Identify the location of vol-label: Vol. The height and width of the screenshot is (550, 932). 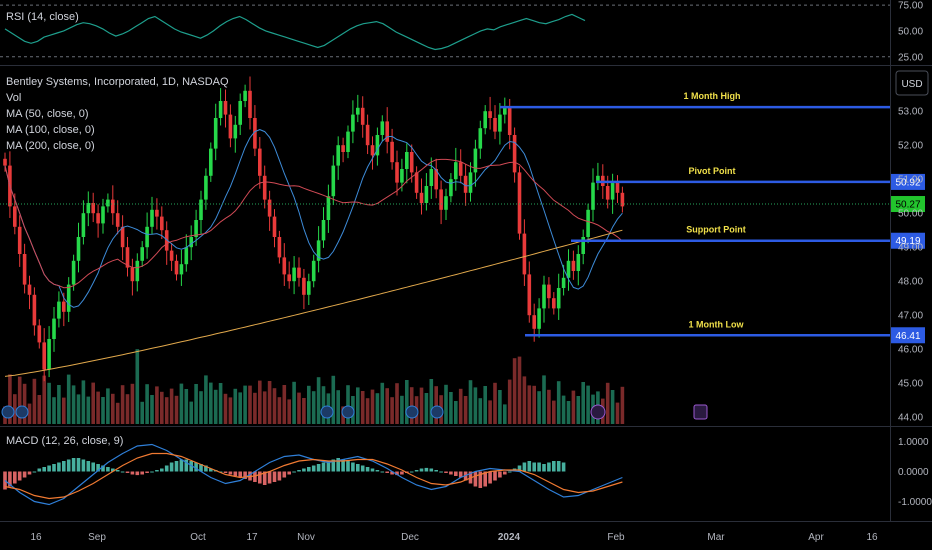
(13, 98).